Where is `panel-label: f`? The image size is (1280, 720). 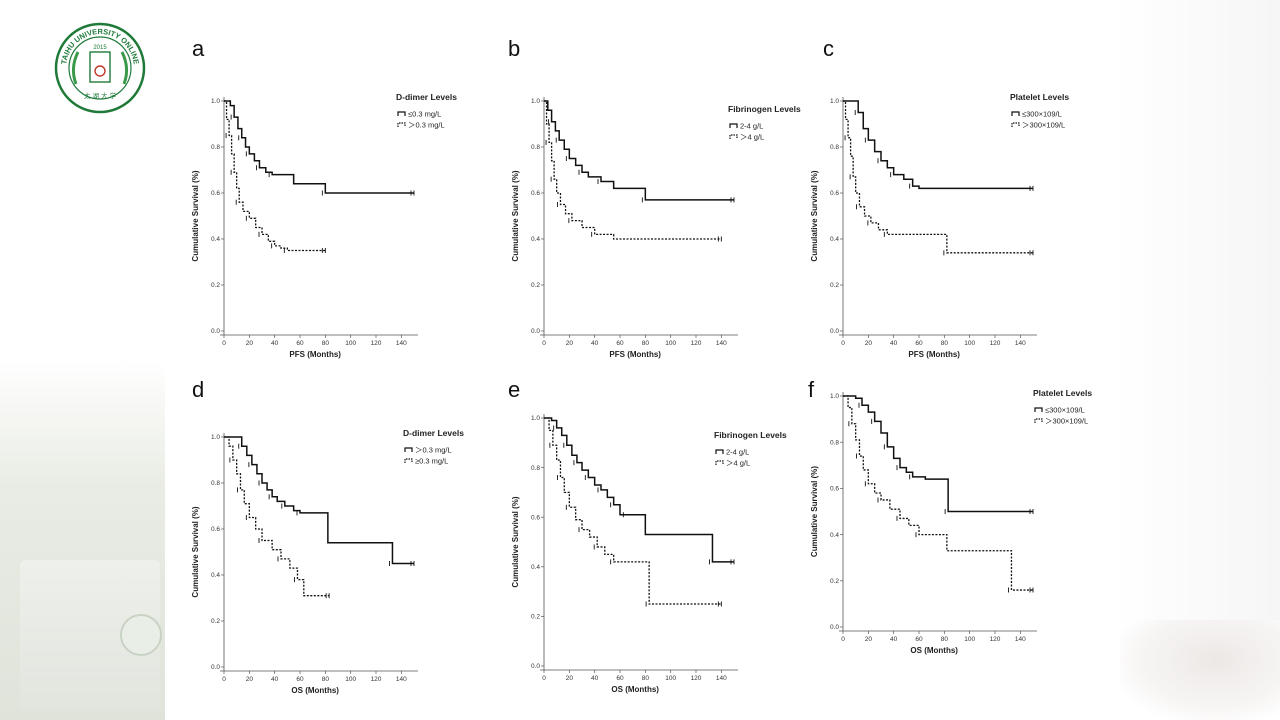 panel-label: f is located at coordinates (811, 389).